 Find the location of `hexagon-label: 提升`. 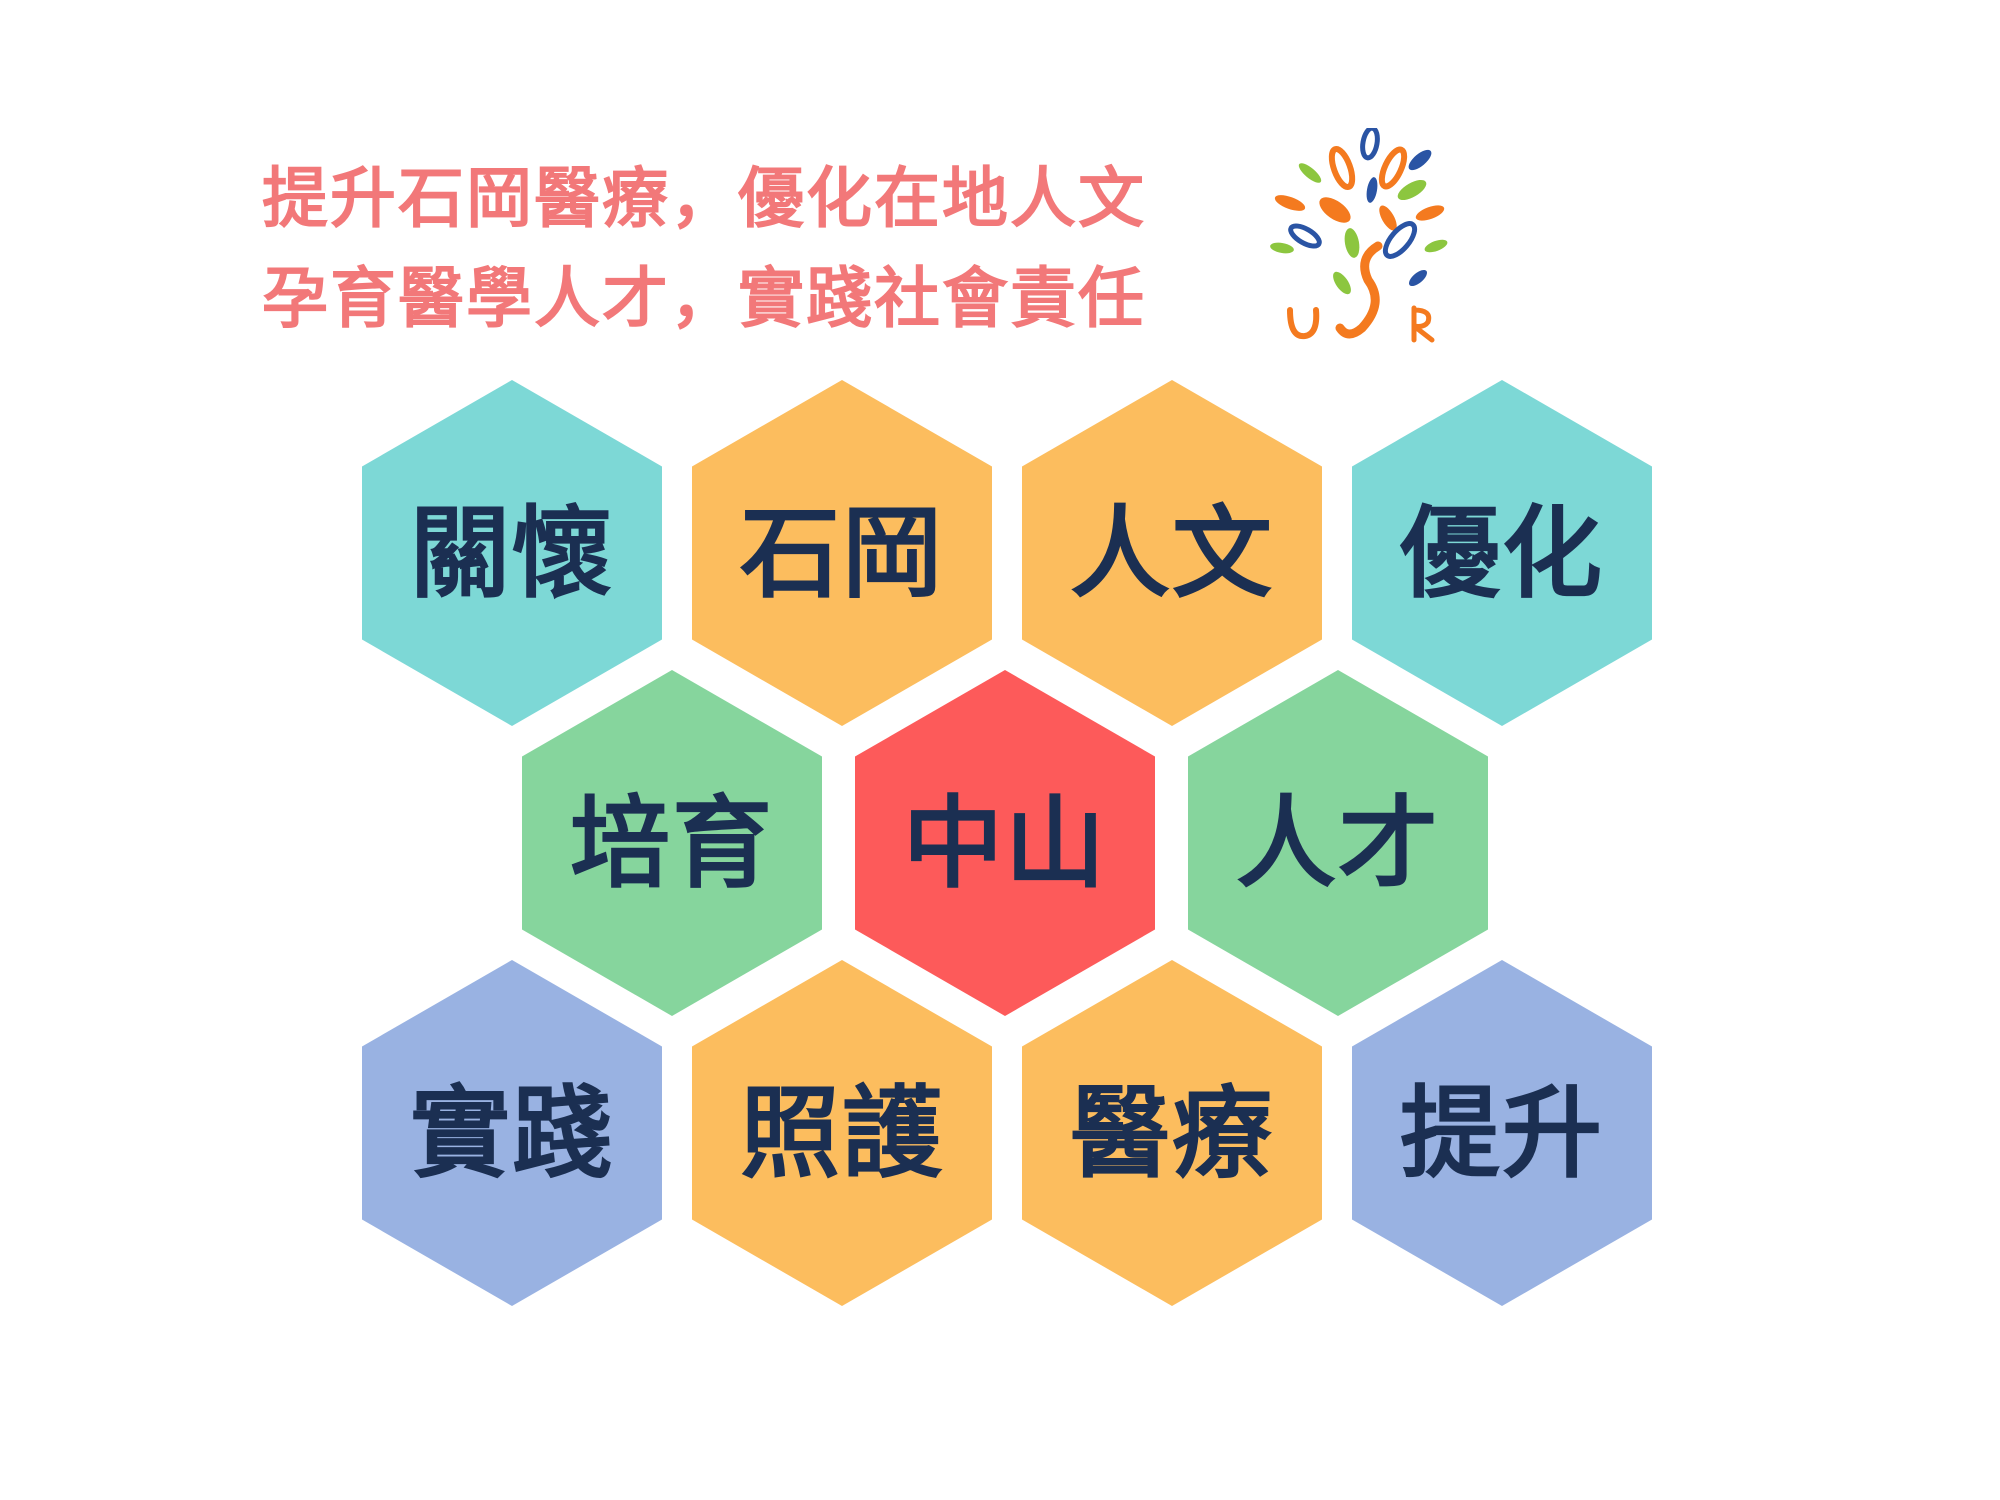

hexagon-label: 提升 is located at coordinates (1502, 1133).